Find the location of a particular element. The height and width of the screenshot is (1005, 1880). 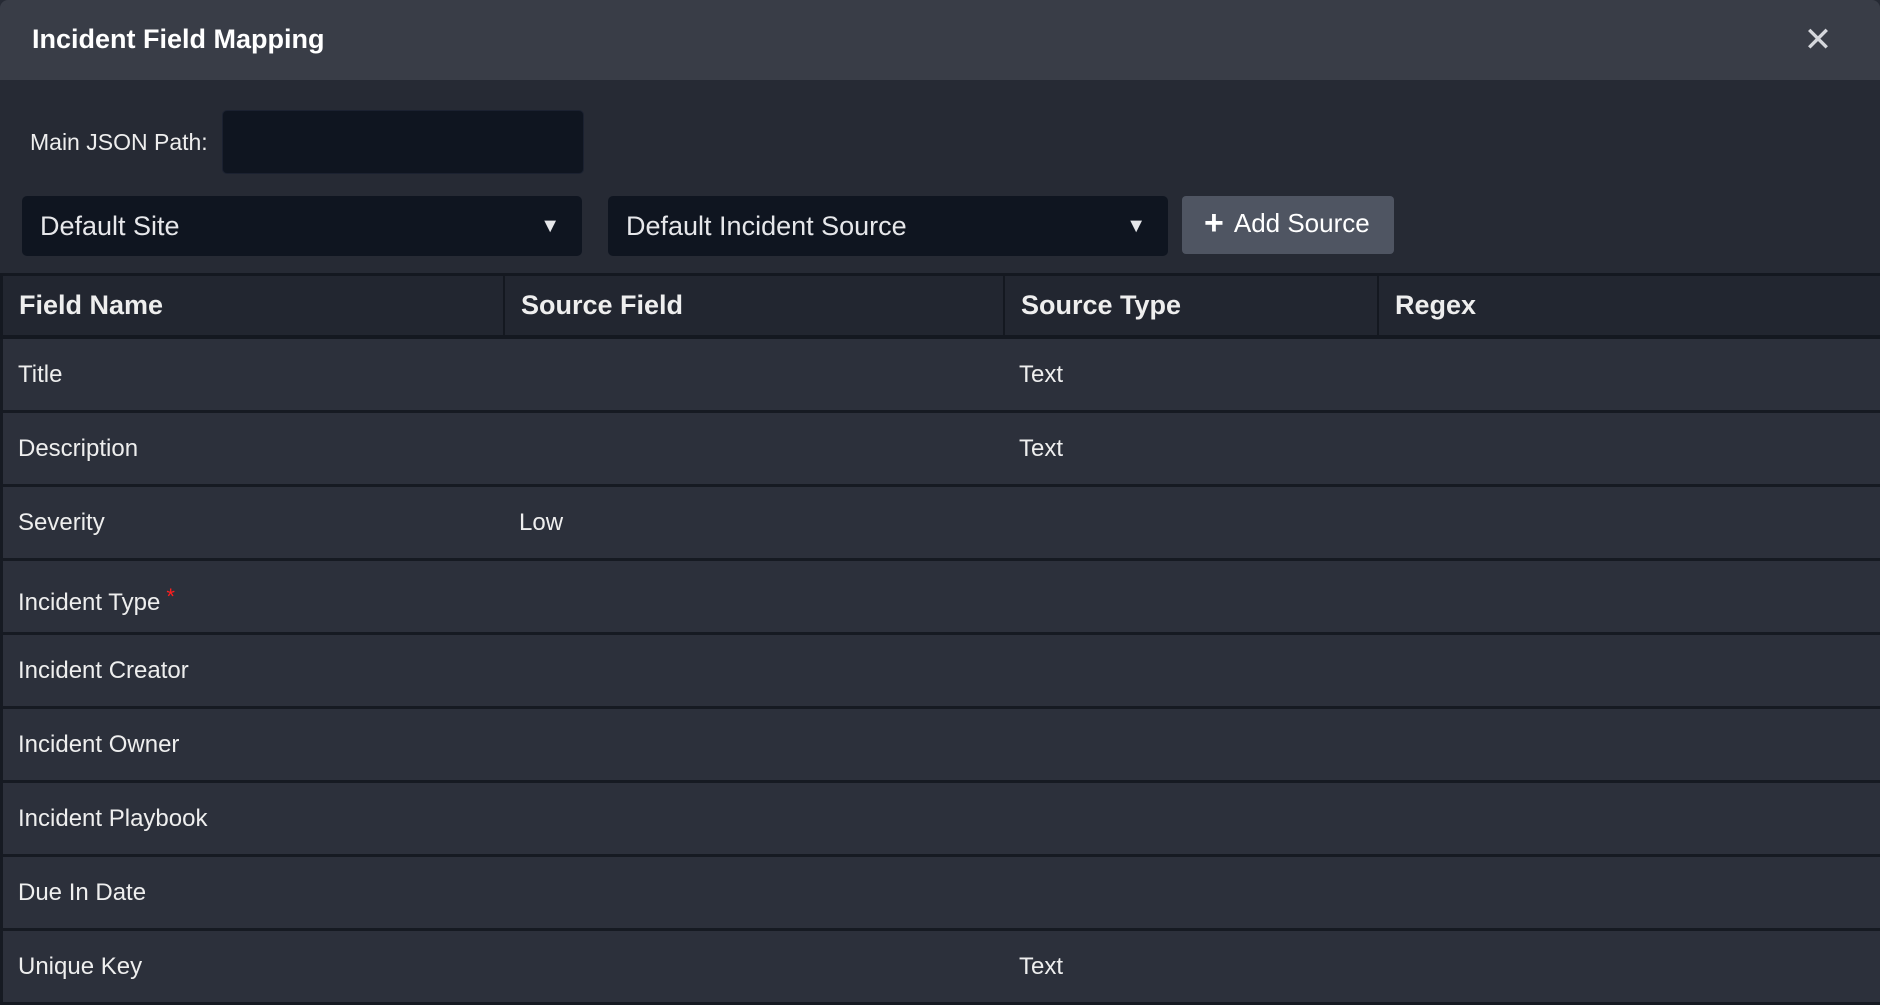

field-name-cell-text: Title is located at coordinates (40, 374).